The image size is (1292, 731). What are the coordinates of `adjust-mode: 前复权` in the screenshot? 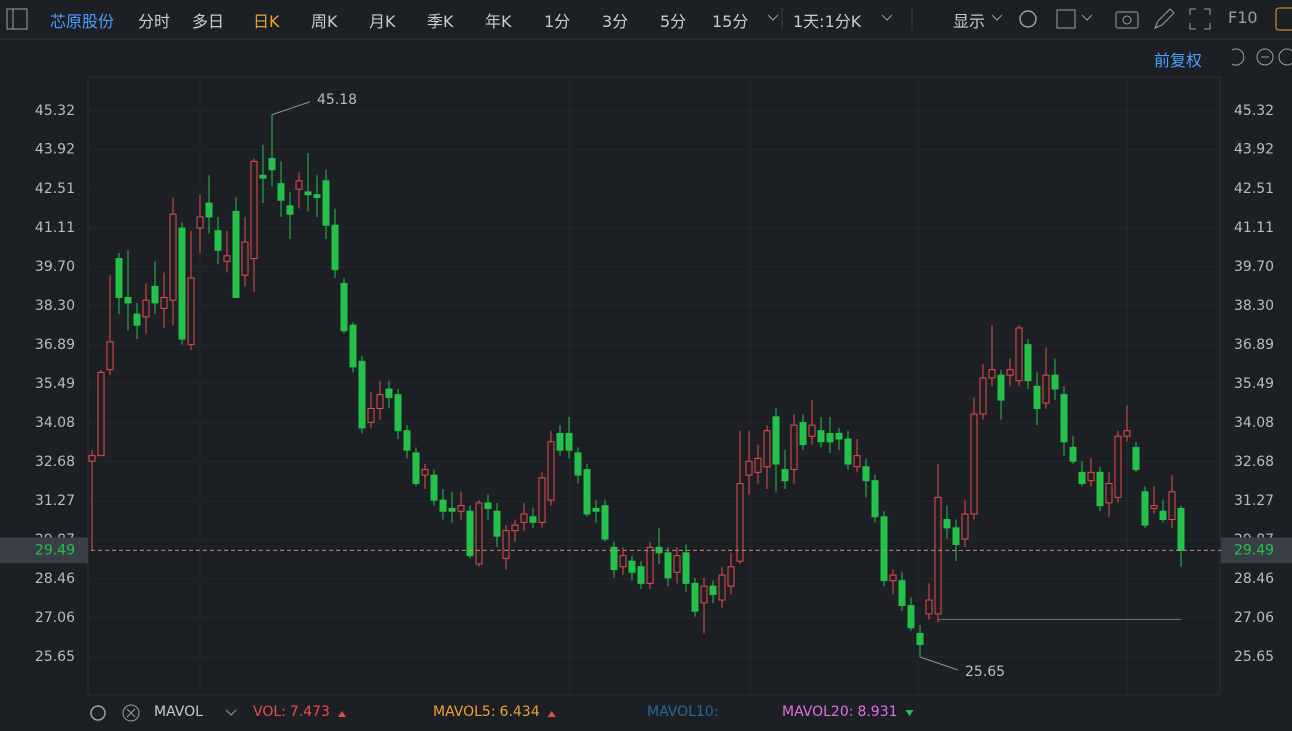 It's located at (1178, 60).